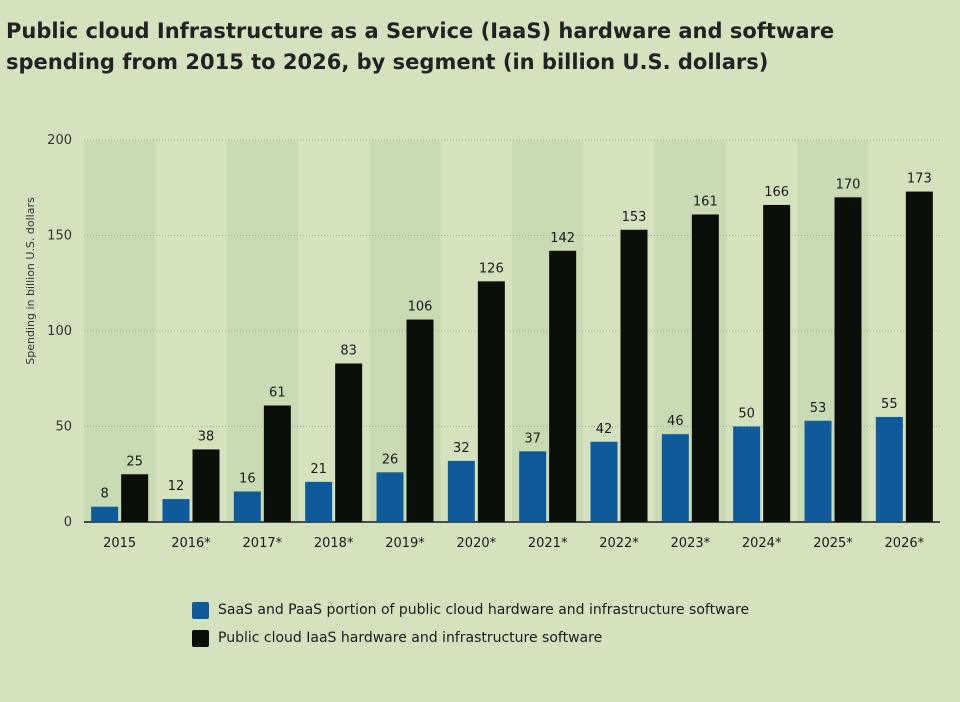  Describe the element at coordinates (200, 610) in the screenshot. I see `legend-swatch-saas` at that location.